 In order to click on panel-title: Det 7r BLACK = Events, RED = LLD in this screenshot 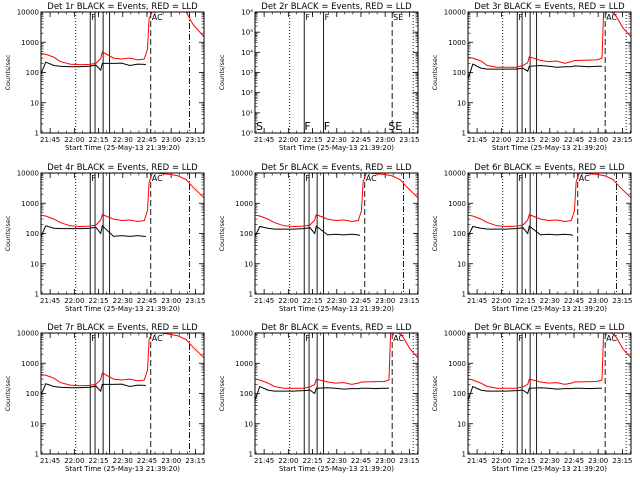, I will do `click(122, 328)`.